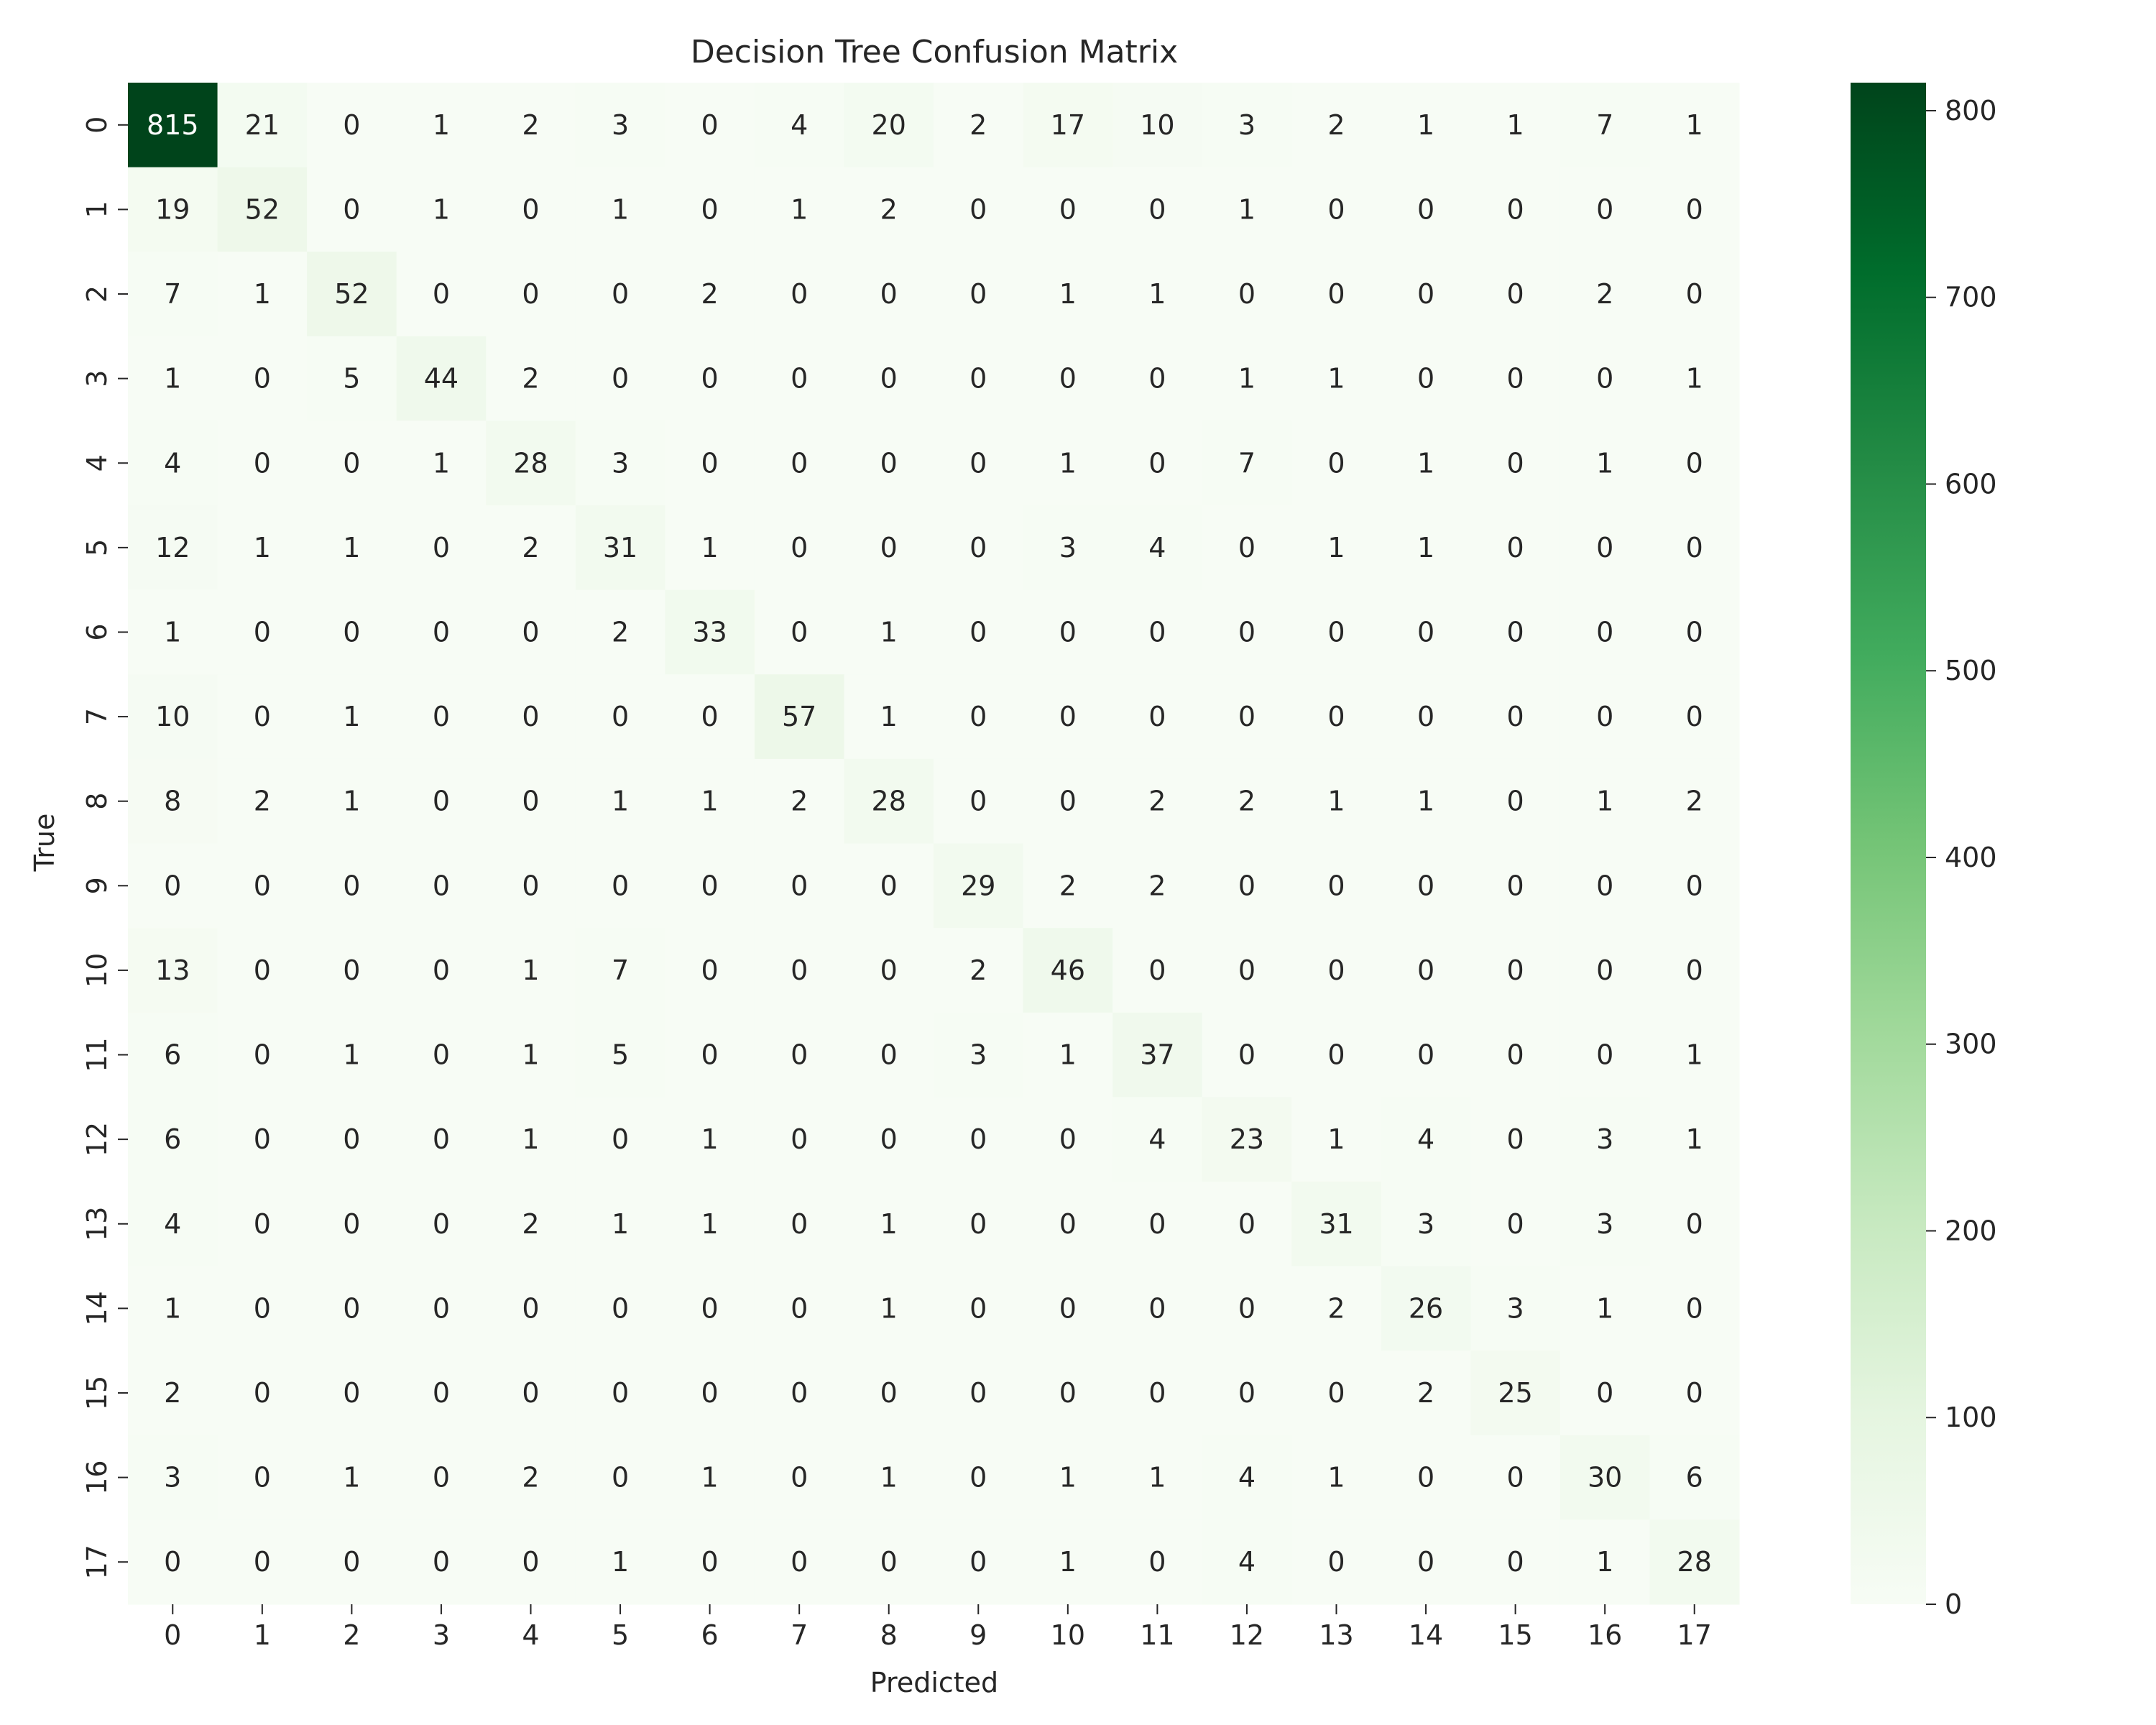  Describe the element at coordinates (442, 1308) in the screenshot. I see `cell-label-14-3: 0` at that location.